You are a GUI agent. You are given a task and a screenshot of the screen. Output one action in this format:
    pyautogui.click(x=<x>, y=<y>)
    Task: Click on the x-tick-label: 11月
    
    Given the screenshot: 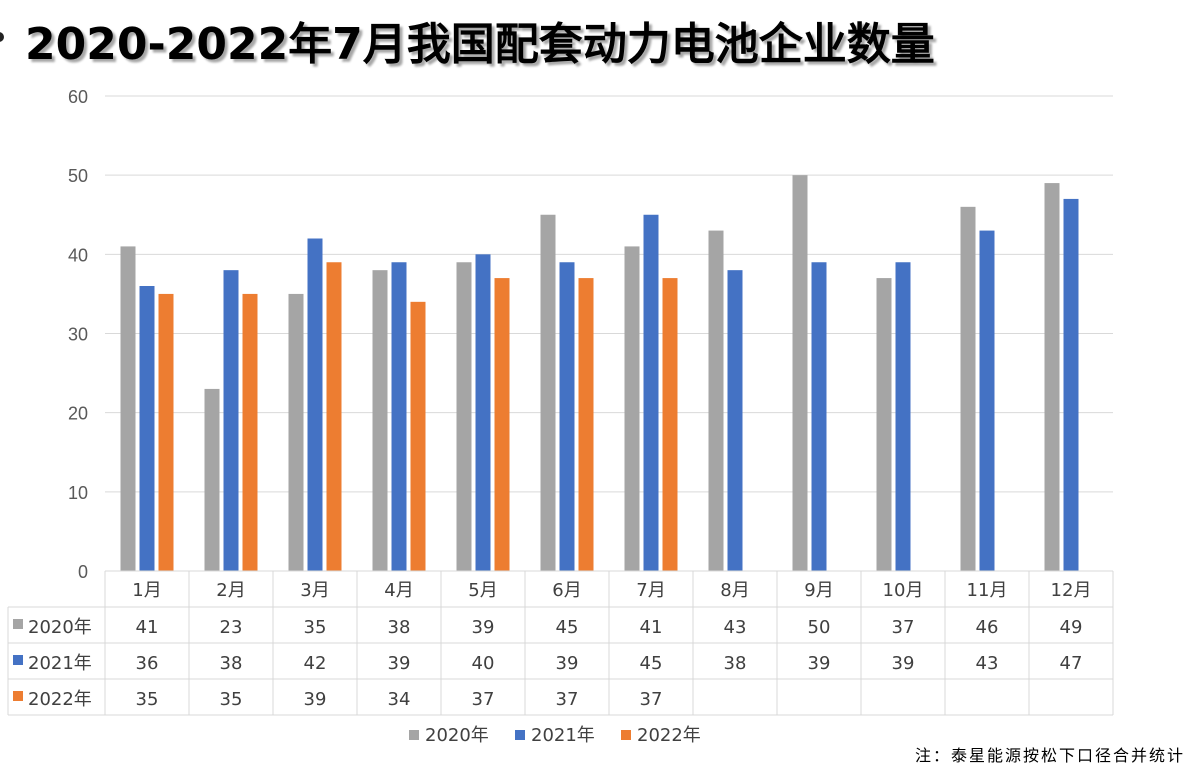 What is the action you would take?
    pyautogui.click(x=987, y=590)
    